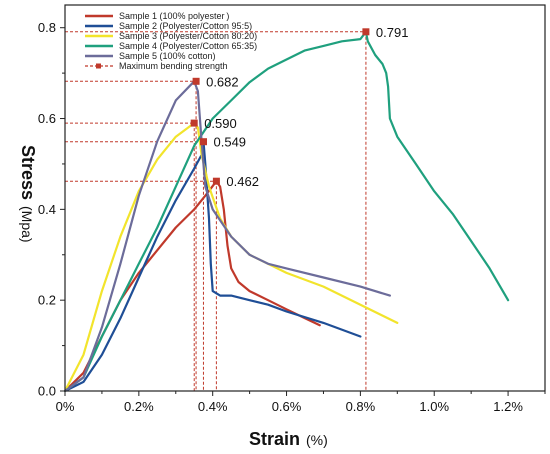 Image resolution: width=550 pixels, height=454 pixels. What do you see at coordinates (27, 224) in the screenshot?
I see `y-axis-unit: (Mpa)` at bounding box center [27, 224].